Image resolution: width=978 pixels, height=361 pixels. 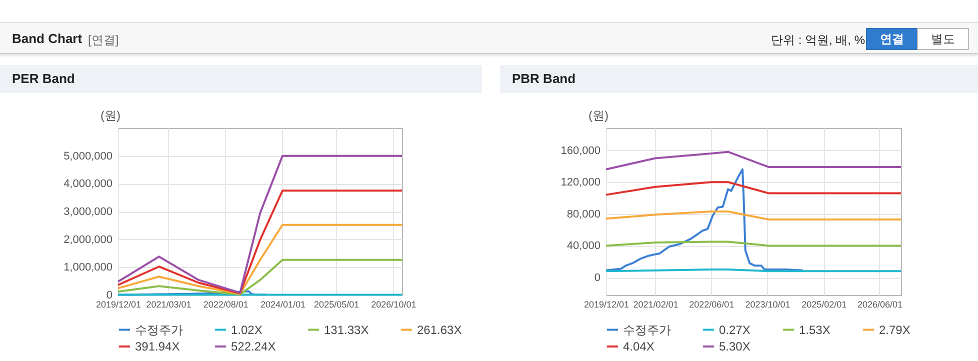 What do you see at coordinates (337, 305) in the screenshot?
I see `x-tick-label: 2025/05/01` at bounding box center [337, 305].